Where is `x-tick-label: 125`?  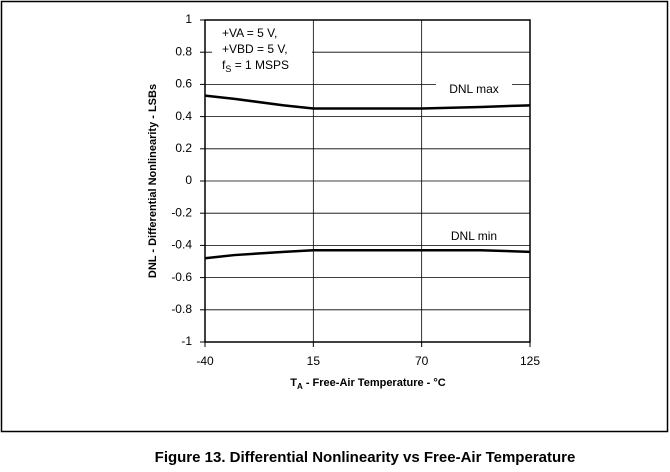
x-tick-label: 125 is located at coordinates (530, 361).